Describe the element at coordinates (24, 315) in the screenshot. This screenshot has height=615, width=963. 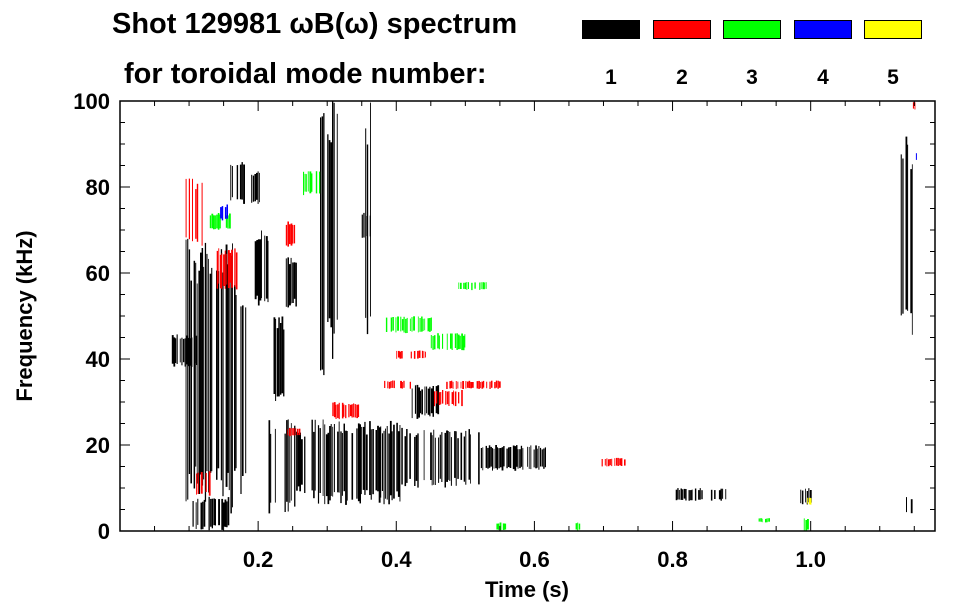
I see `y-axis-label: Frequency (kHz)` at that location.